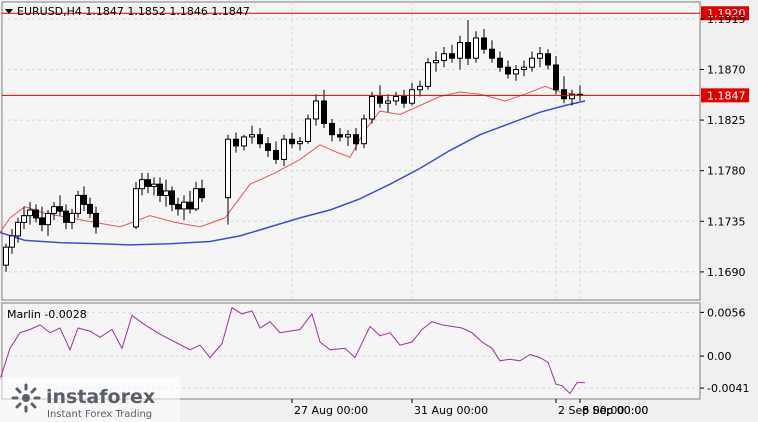 Image resolution: width=758 pixels, height=422 pixels. What do you see at coordinates (615, 410) in the screenshot?
I see `time-tick-label: 8 Sep 00:00` at bounding box center [615, 410].